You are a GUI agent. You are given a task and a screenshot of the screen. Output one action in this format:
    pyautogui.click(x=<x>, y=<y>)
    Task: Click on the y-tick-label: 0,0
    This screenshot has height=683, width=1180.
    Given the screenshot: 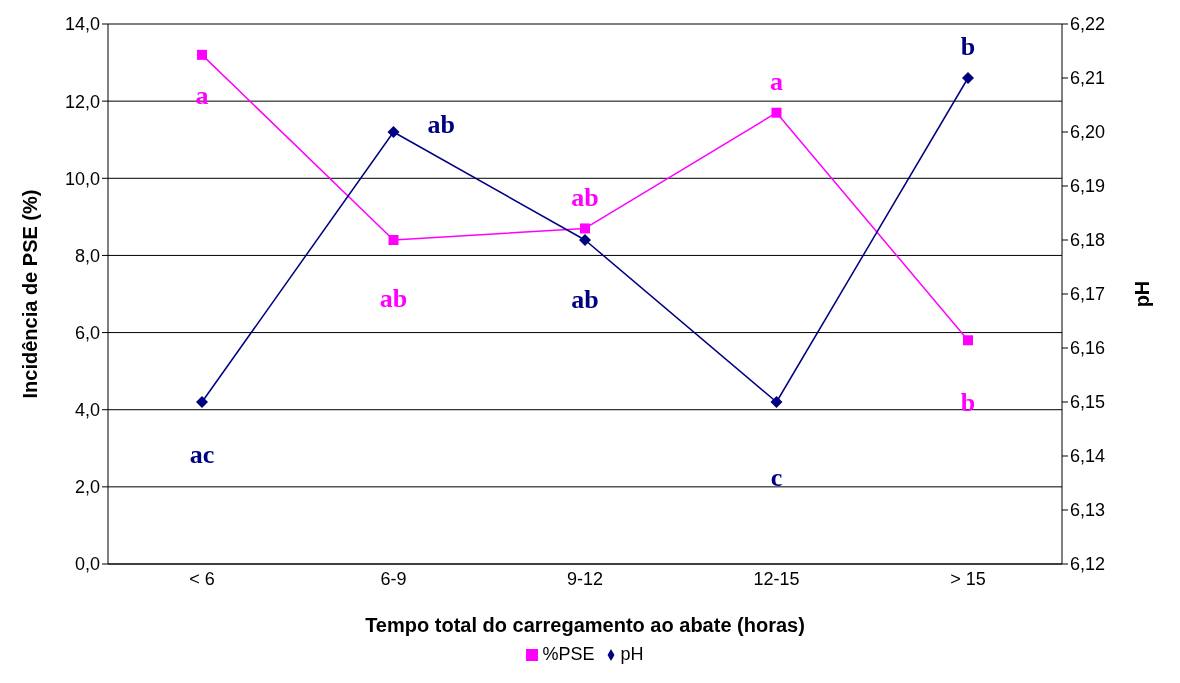 What is the action you would take?
    pyautogui.click(x=87, y=564)
    